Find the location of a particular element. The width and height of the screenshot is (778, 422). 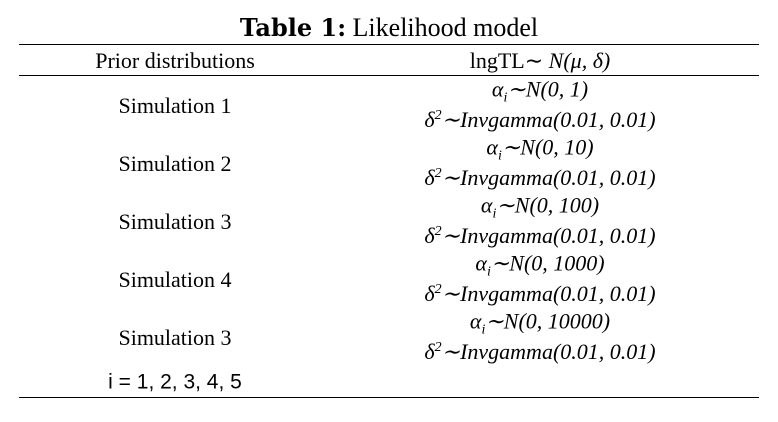

distribution: ∼N(0, 1000) is located at coordinates (547, 263).